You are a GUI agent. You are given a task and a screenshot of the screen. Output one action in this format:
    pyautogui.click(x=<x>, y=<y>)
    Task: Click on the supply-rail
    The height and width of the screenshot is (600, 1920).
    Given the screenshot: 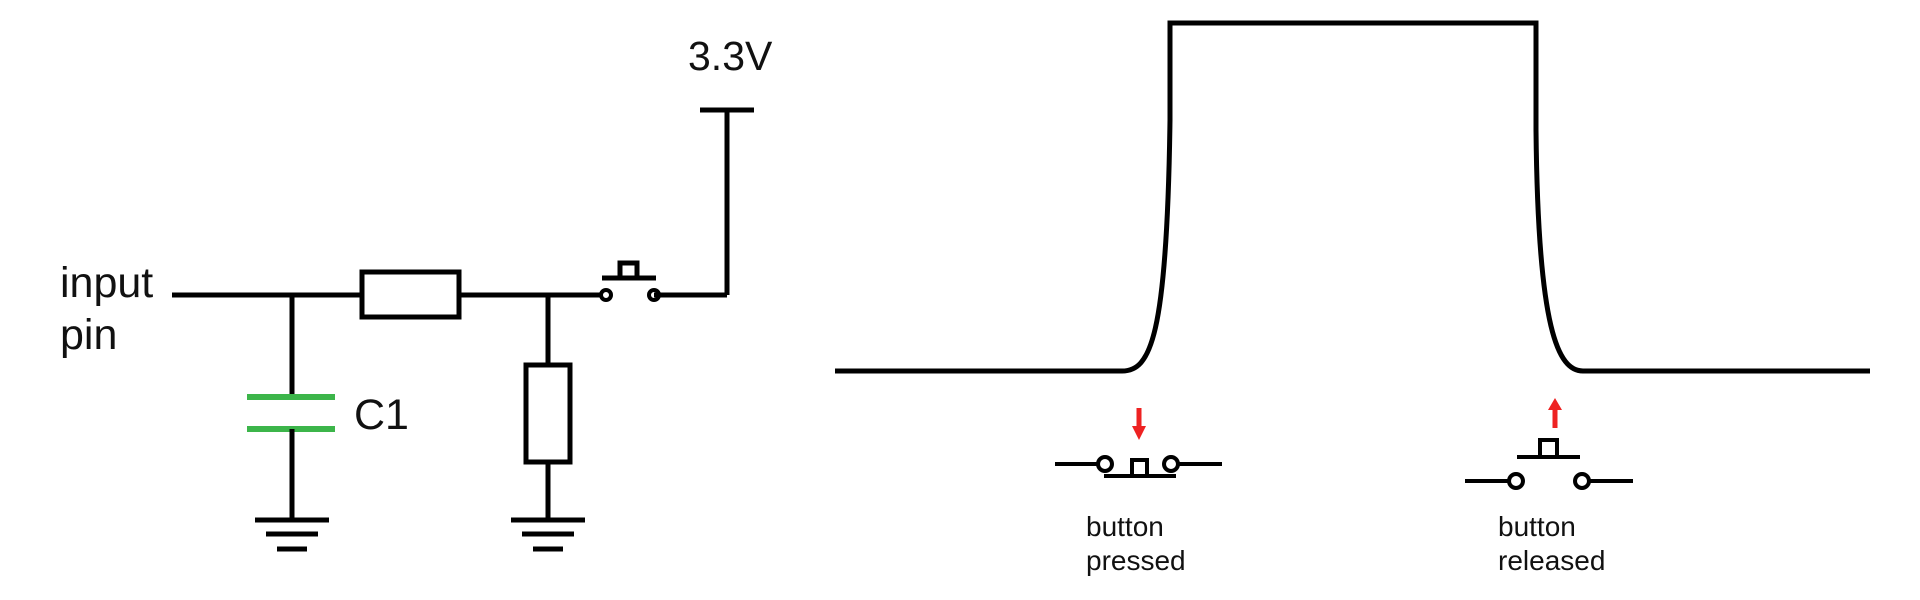 What is the action you would take?
    pyautogui.click(x=727, y=201)
    